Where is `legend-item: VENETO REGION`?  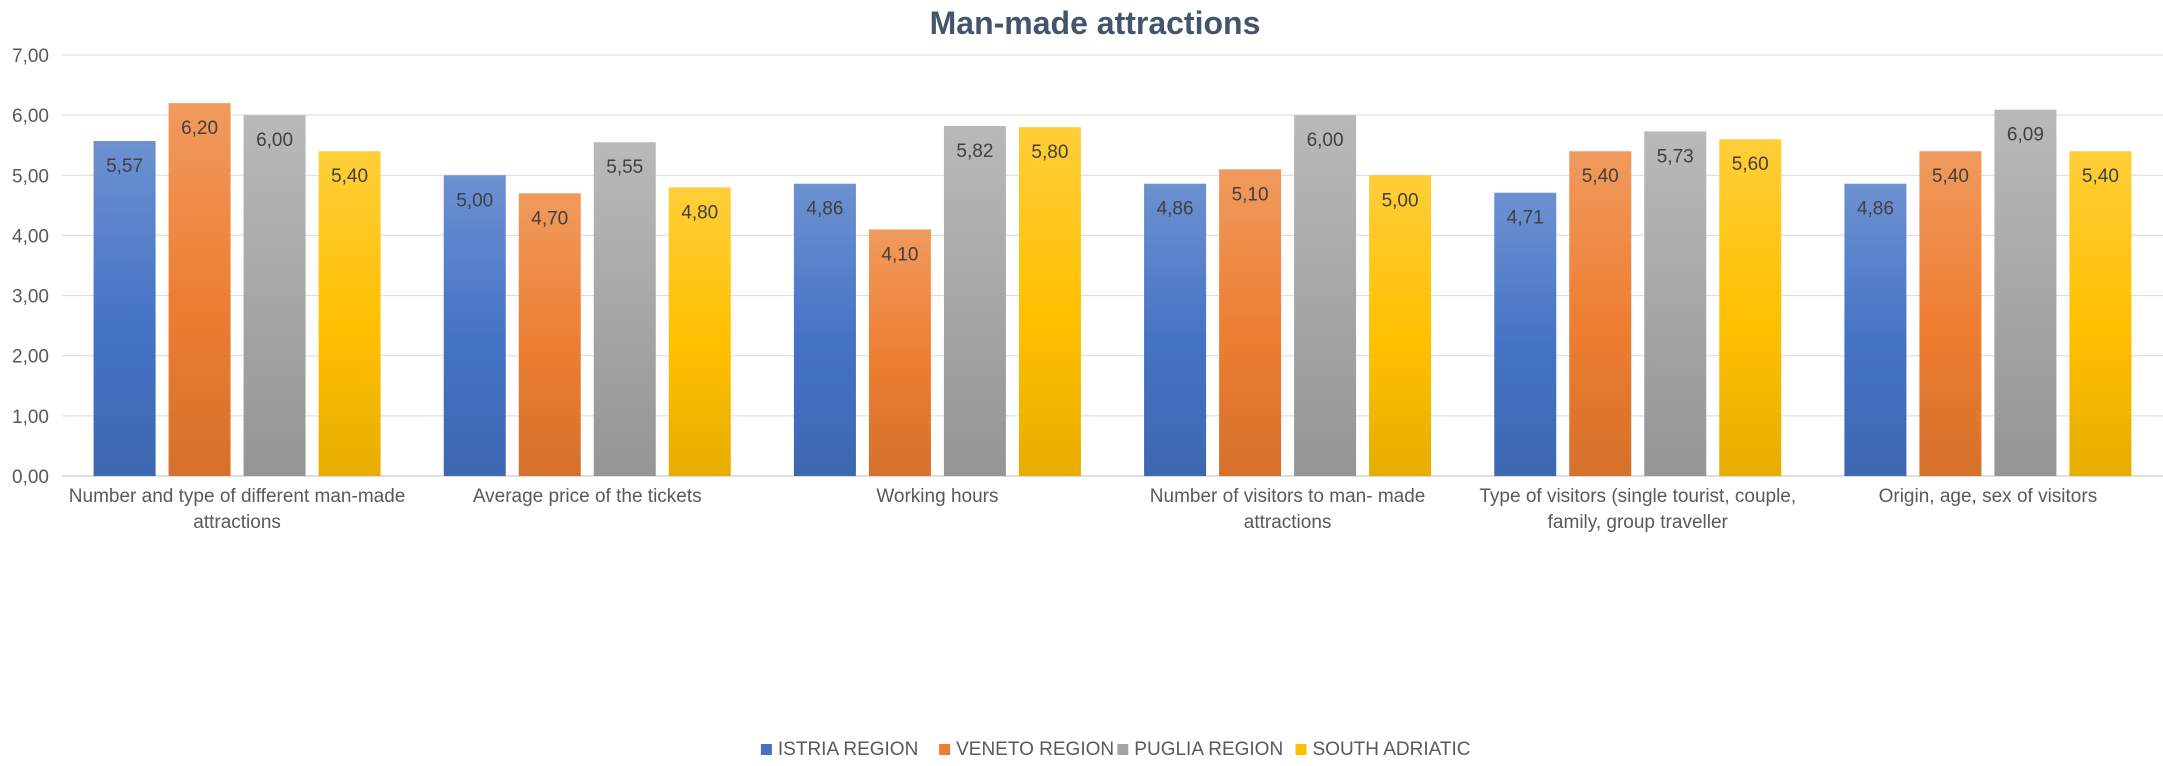 legend-item: VENETO REGION is located at coordinates (1026, 749).